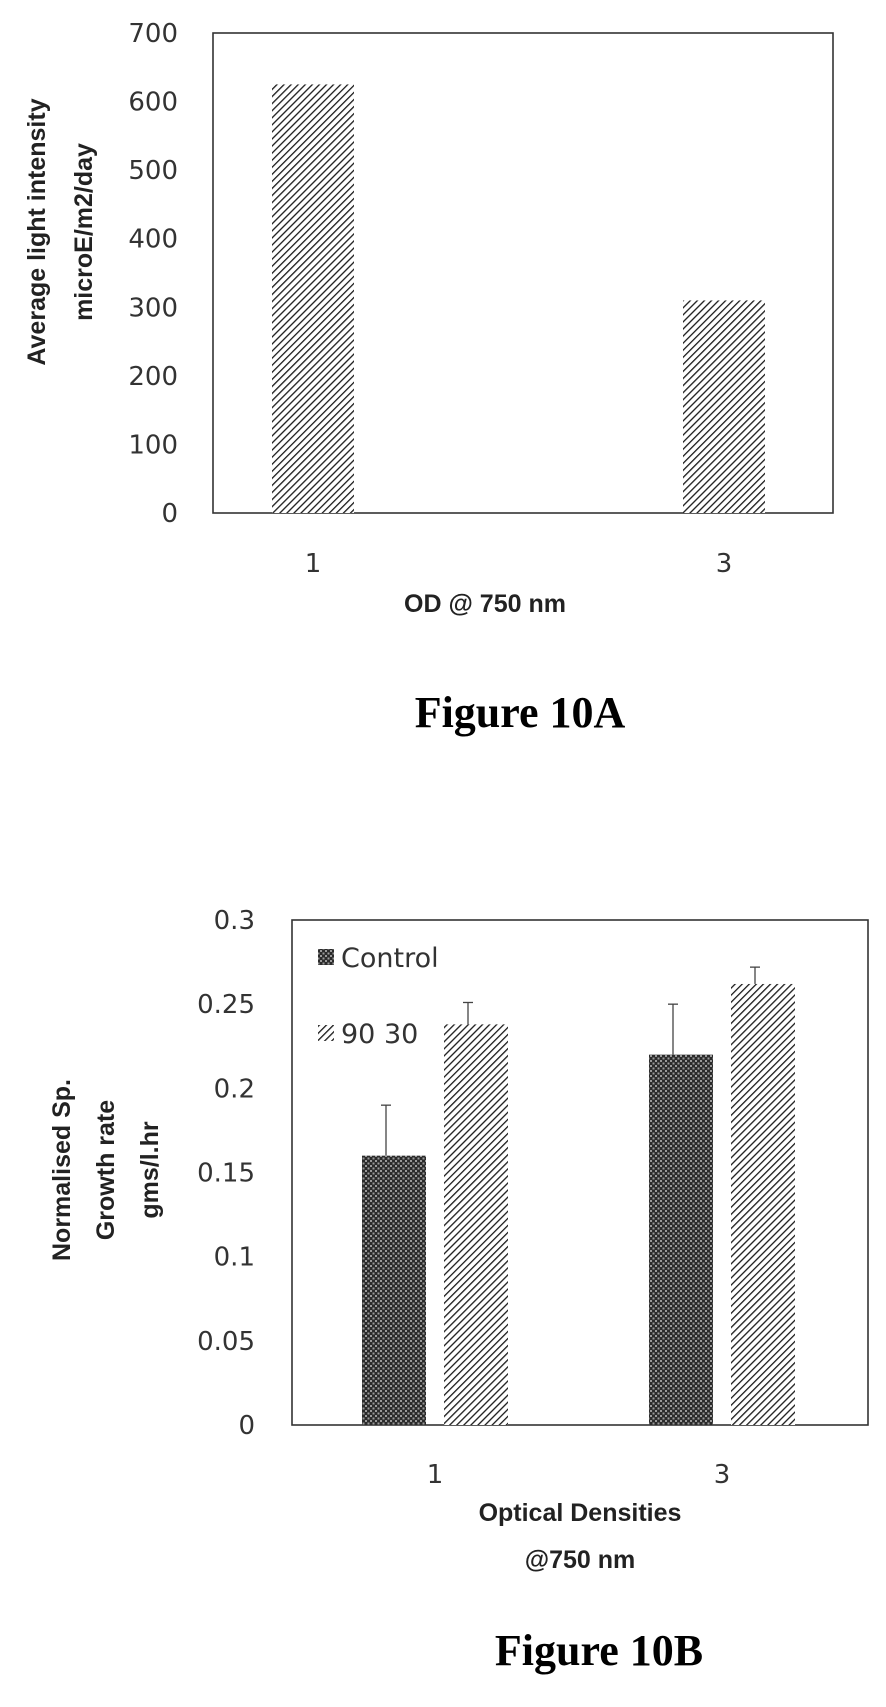 This screenshot has width=886, height=1707. Describe the element at coordinates (153, 308) in the screenshot. I see `y-tick-label: 300` at that location.